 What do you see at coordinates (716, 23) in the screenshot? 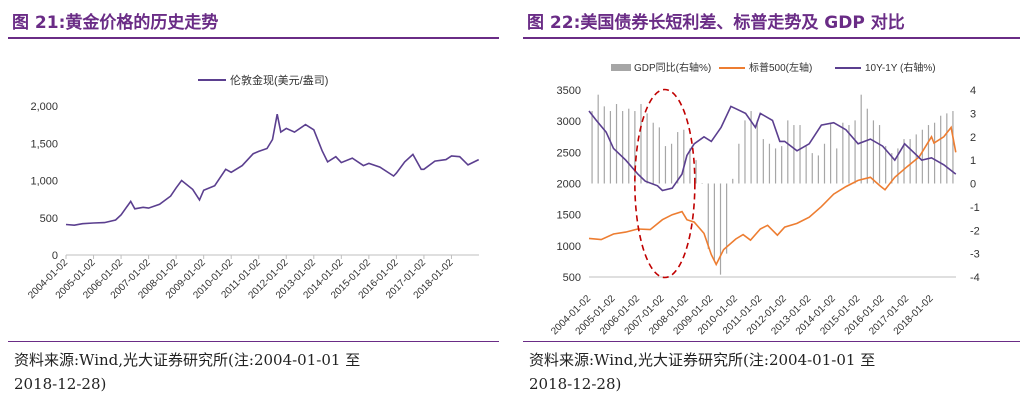
I see `figure-22-title: 图 22:美国债券长短利差、标普走势及 GDP 对比` at bounding box center [716, 23].